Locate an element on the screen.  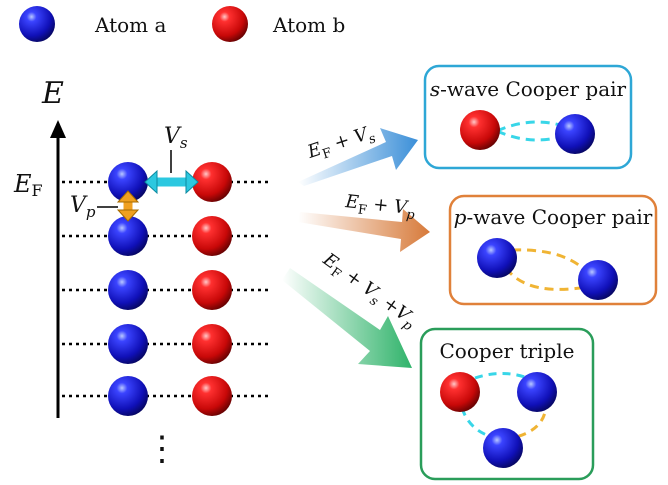
arrow-p-wave: EF + Vp is located at coordinates (364, 221).